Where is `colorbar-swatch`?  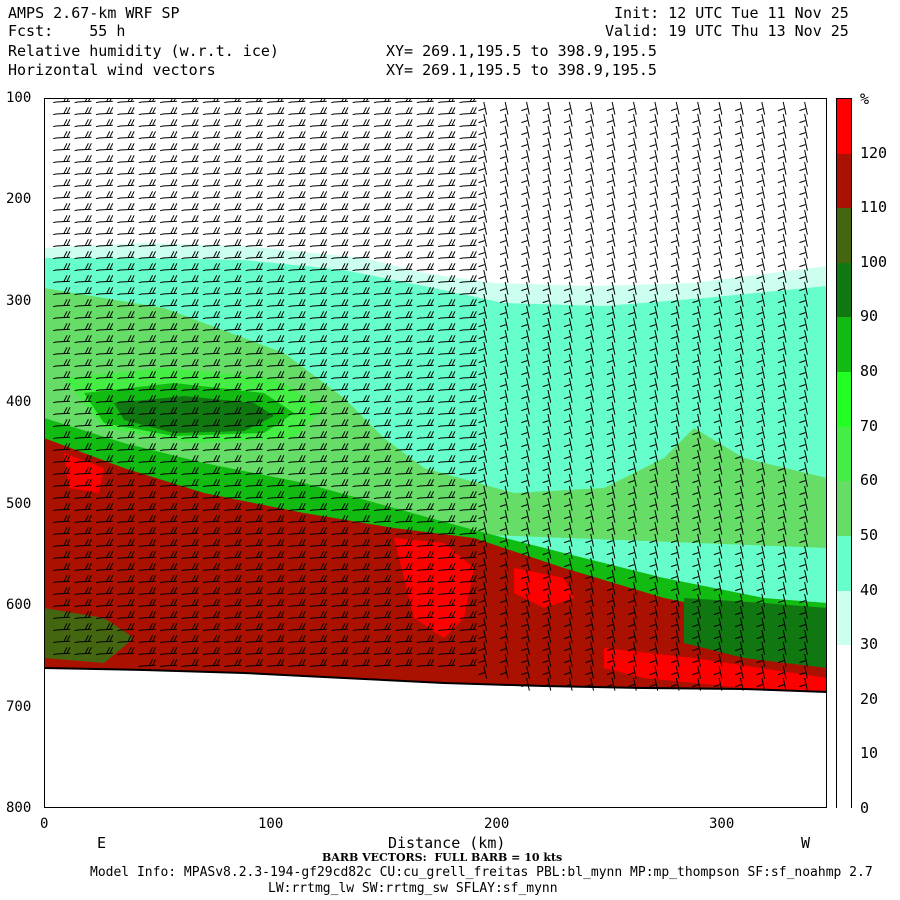
colorbar-swatch is located at coordinates (844, 290).